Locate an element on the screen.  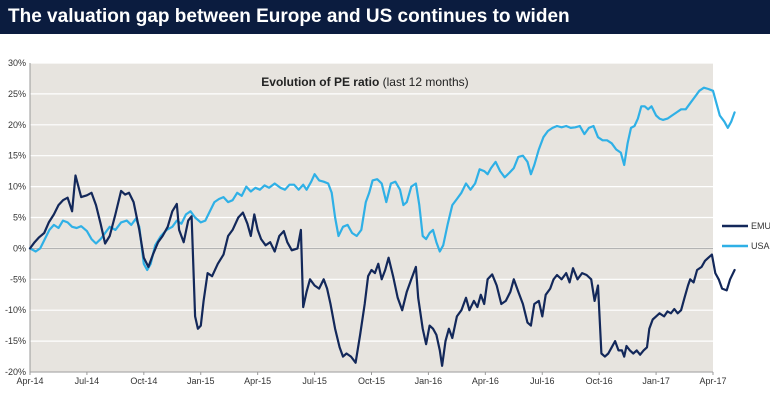
chart-title-rest: (last 12 months) is located at coordinates (423, 82).